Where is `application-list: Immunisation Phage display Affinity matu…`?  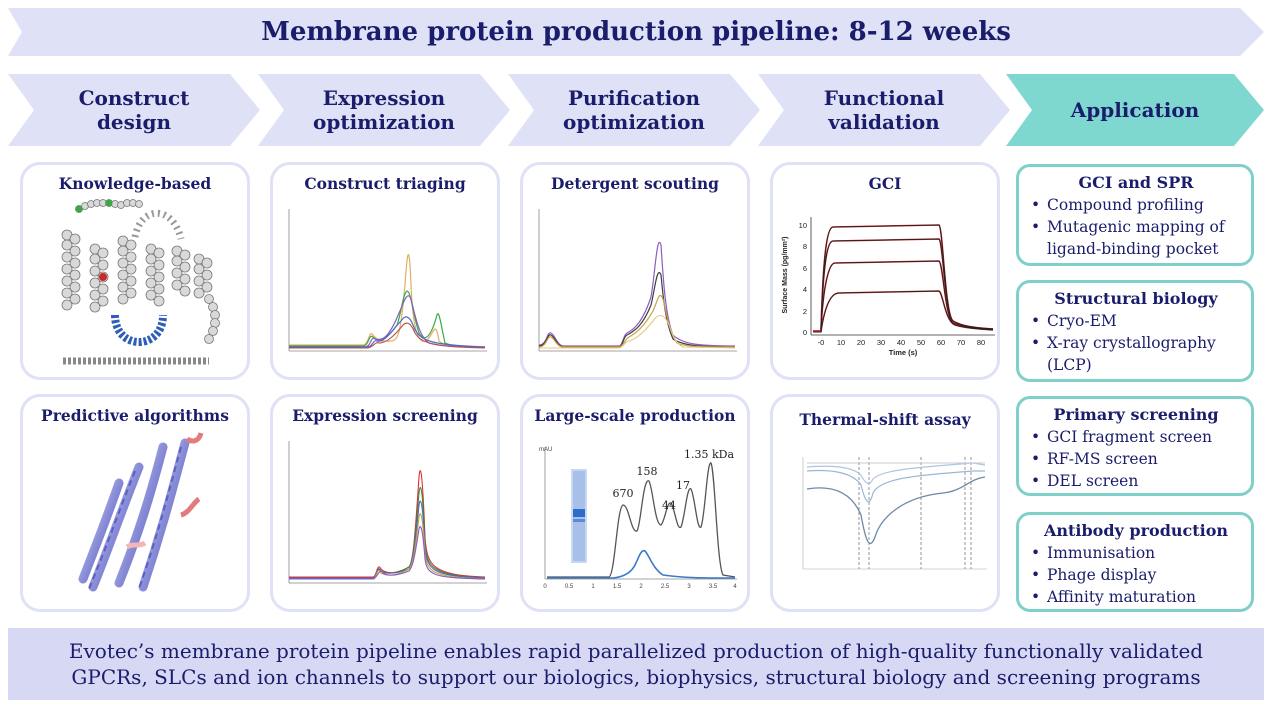
application-list: Immunisation Phage display Affinity matu… is located at coordinates (1136, 575).